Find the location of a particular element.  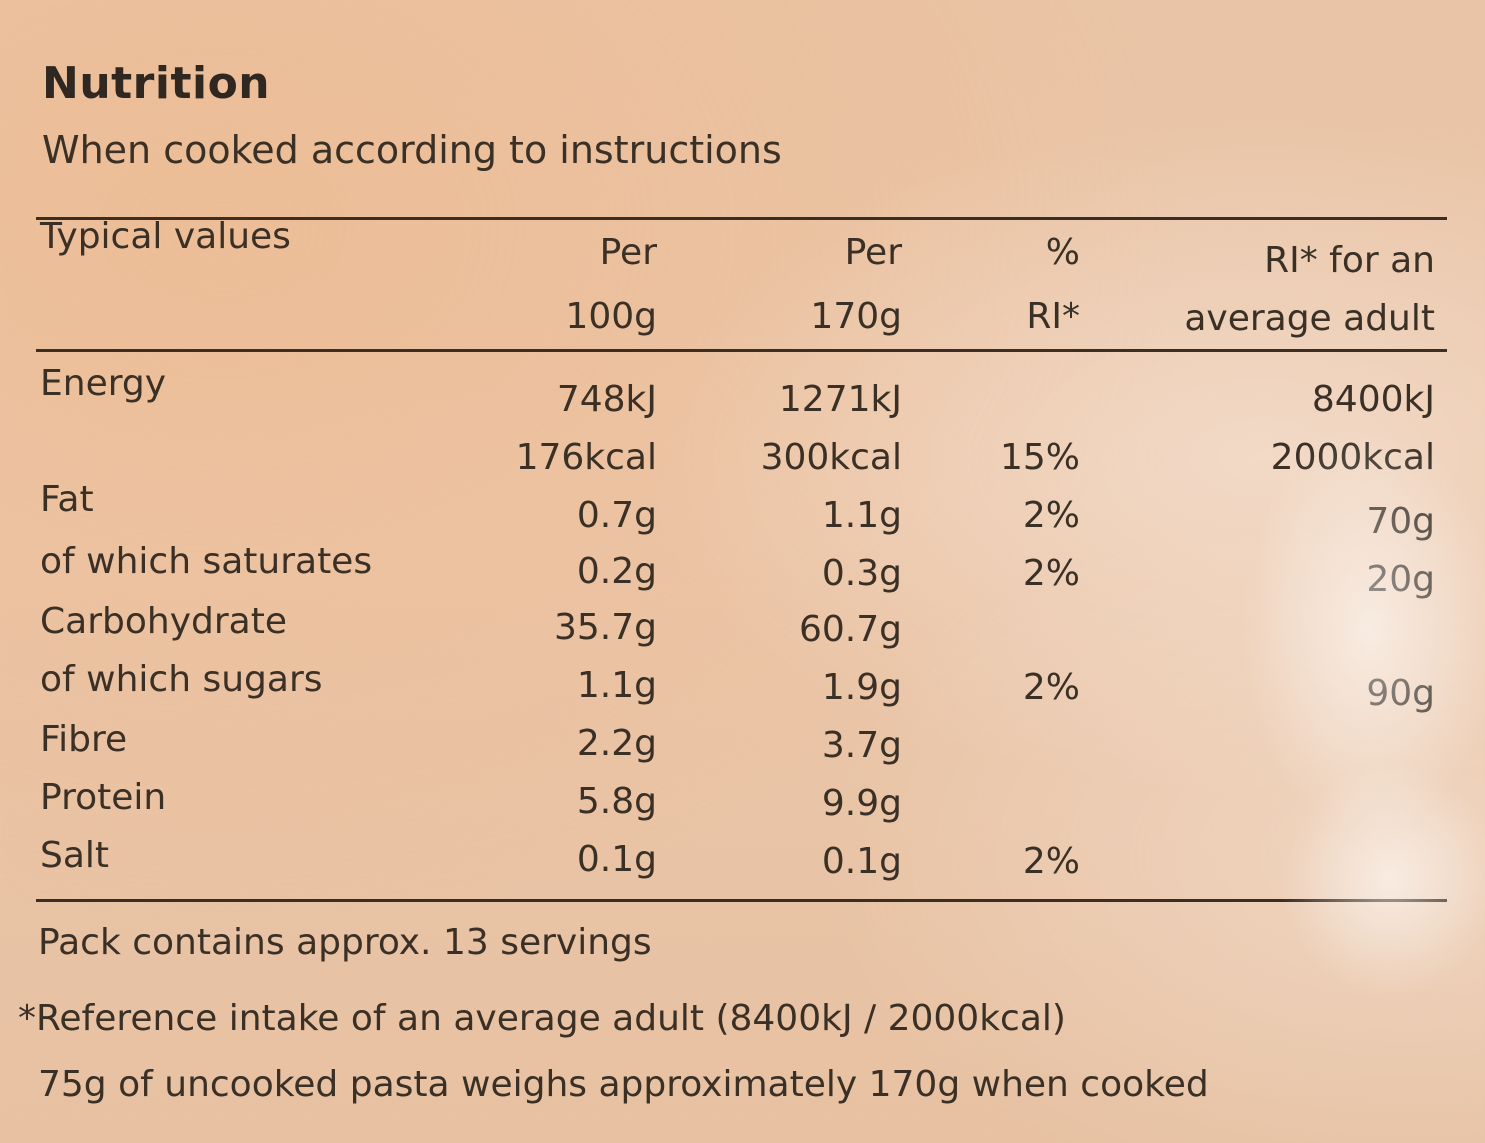

header-per170-line1: Per is located at coordinates (873, 252).